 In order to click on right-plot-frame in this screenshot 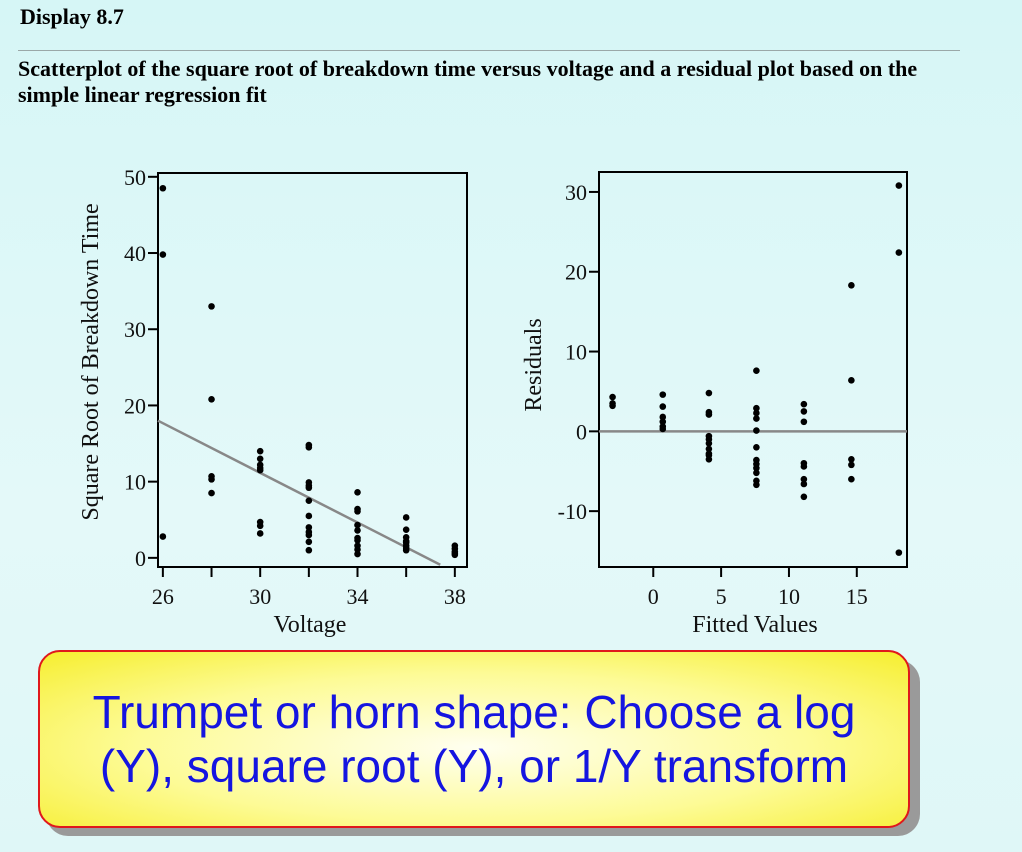, I will do `click(753, 369)`.